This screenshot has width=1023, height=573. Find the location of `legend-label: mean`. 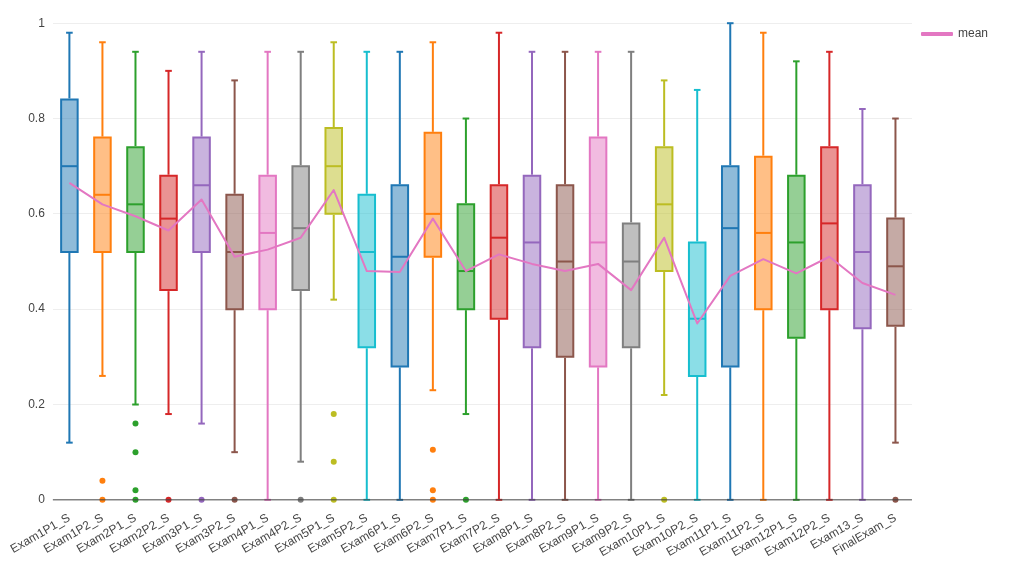

legend-label: mean is located at coordinates (973, 33).